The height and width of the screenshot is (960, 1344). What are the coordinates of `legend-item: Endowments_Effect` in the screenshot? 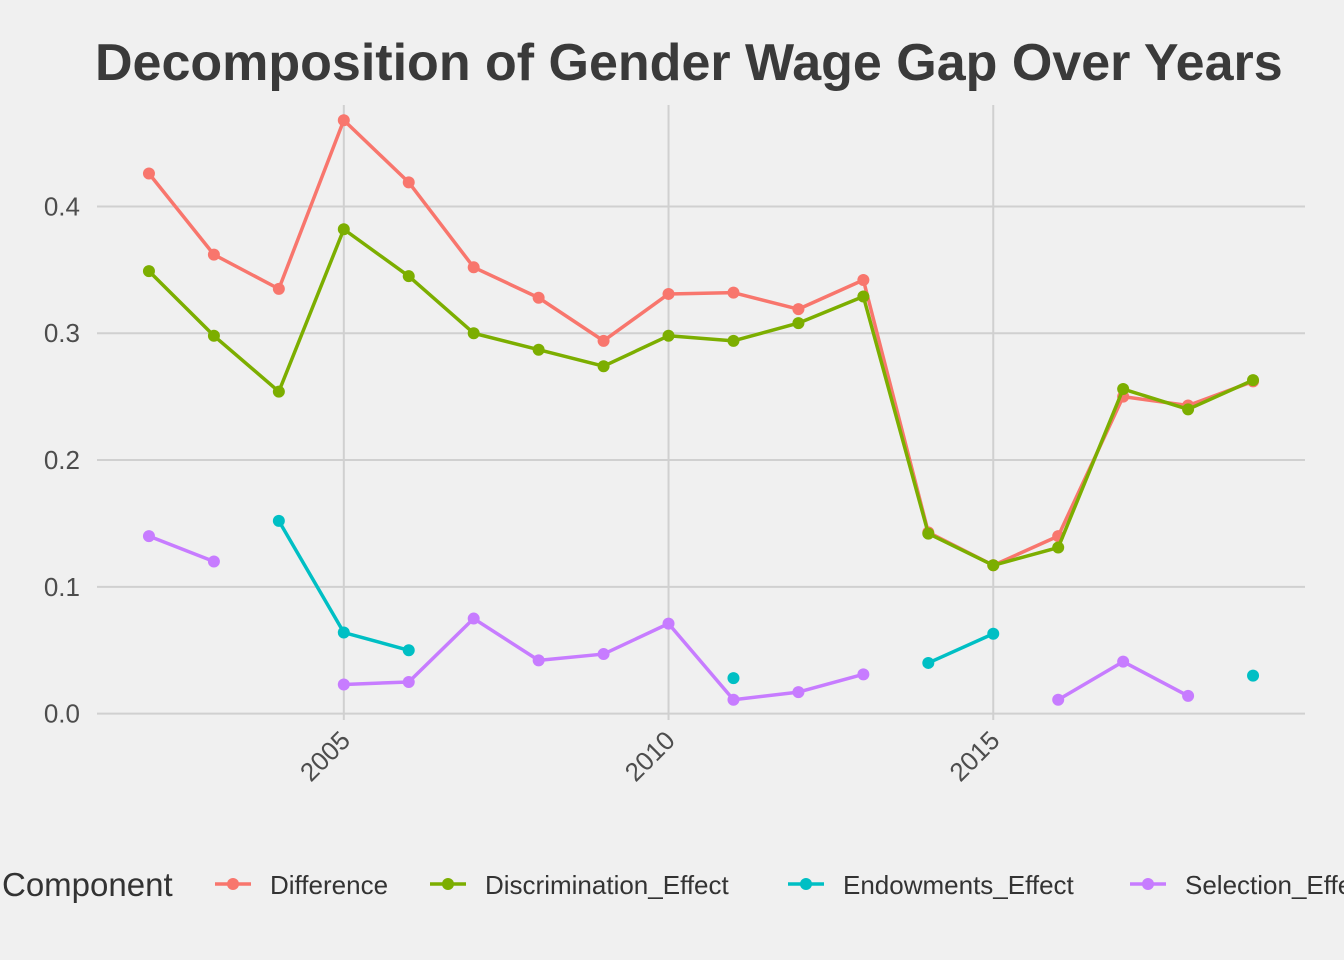 It's located at (931, 885).